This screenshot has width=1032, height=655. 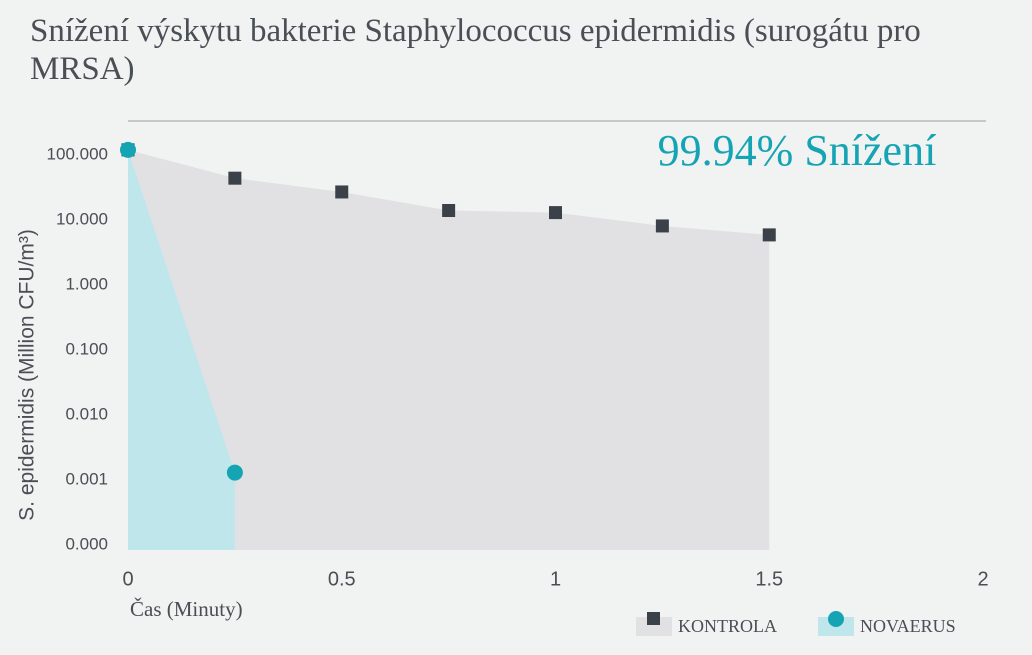 I want to click on area, so click(x=181, y=350).